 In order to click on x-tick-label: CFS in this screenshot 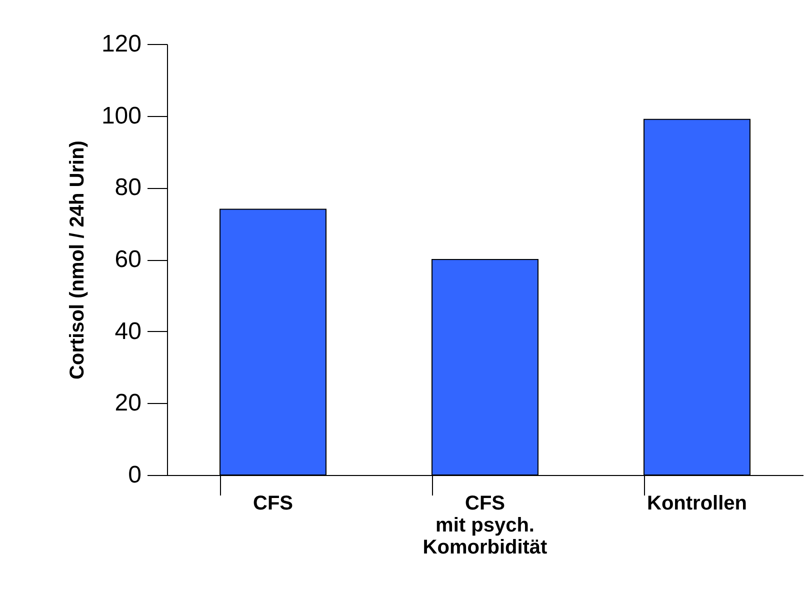, I will do `click(273, 503)`.